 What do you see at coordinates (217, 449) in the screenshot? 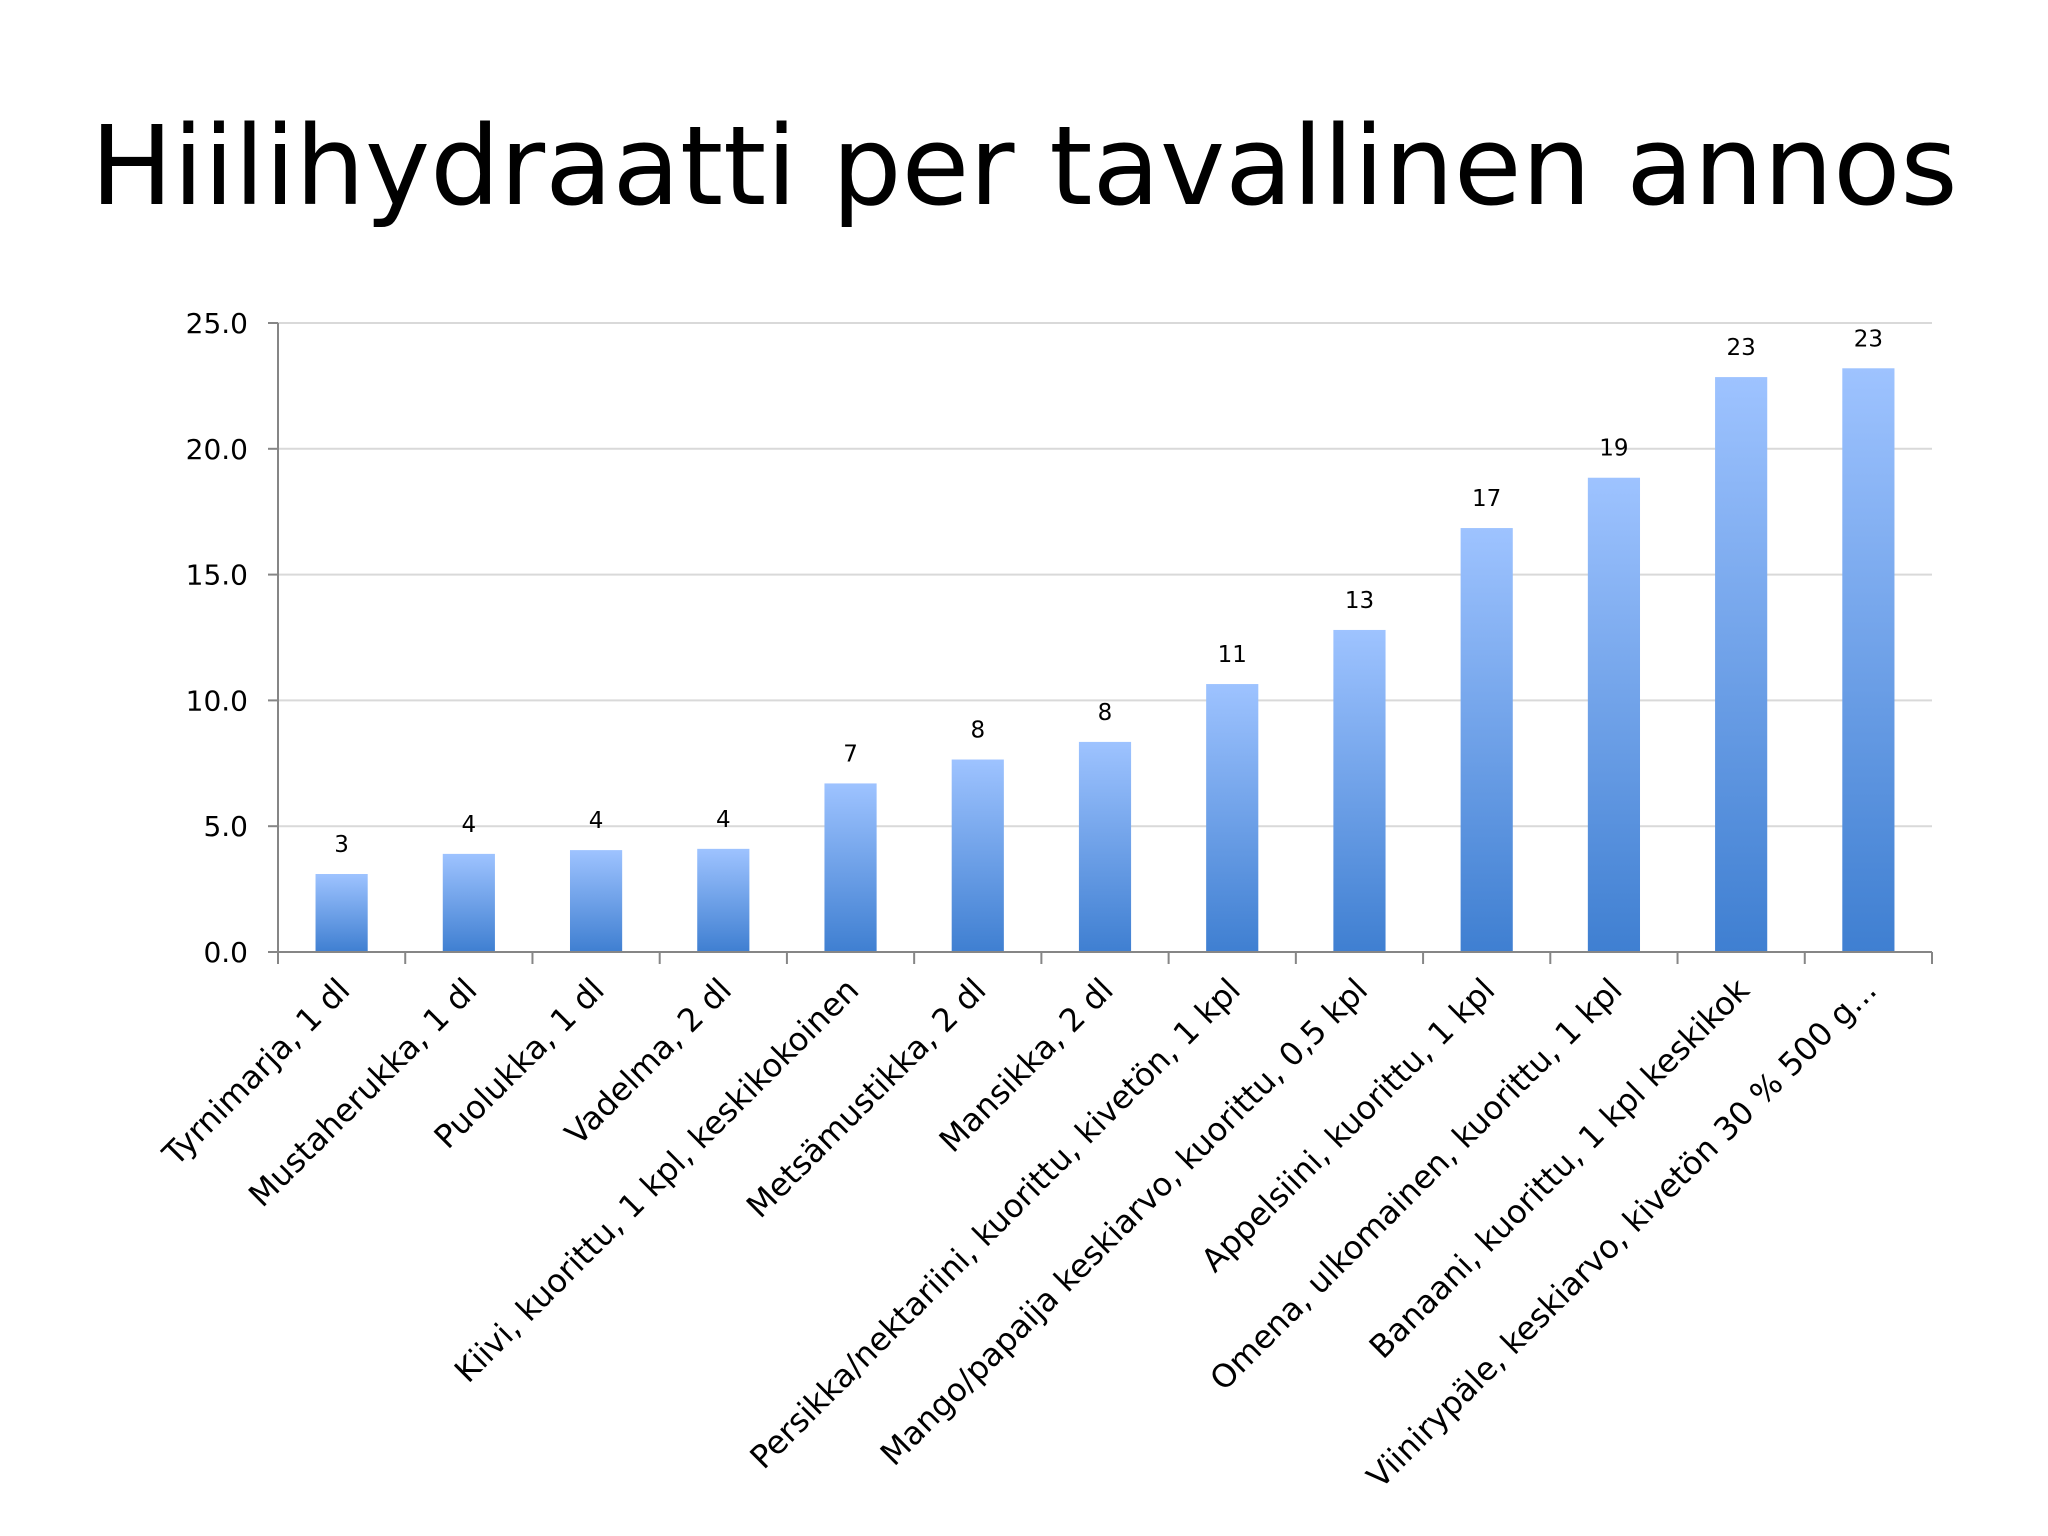
I see `y-tick-label: 20.0` at bounding box center [217, 449].